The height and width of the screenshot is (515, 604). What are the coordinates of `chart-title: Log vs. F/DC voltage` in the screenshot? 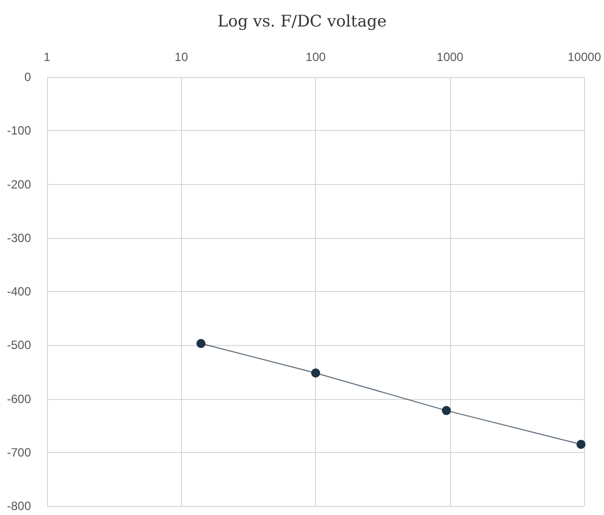 It's located at (302, 21).